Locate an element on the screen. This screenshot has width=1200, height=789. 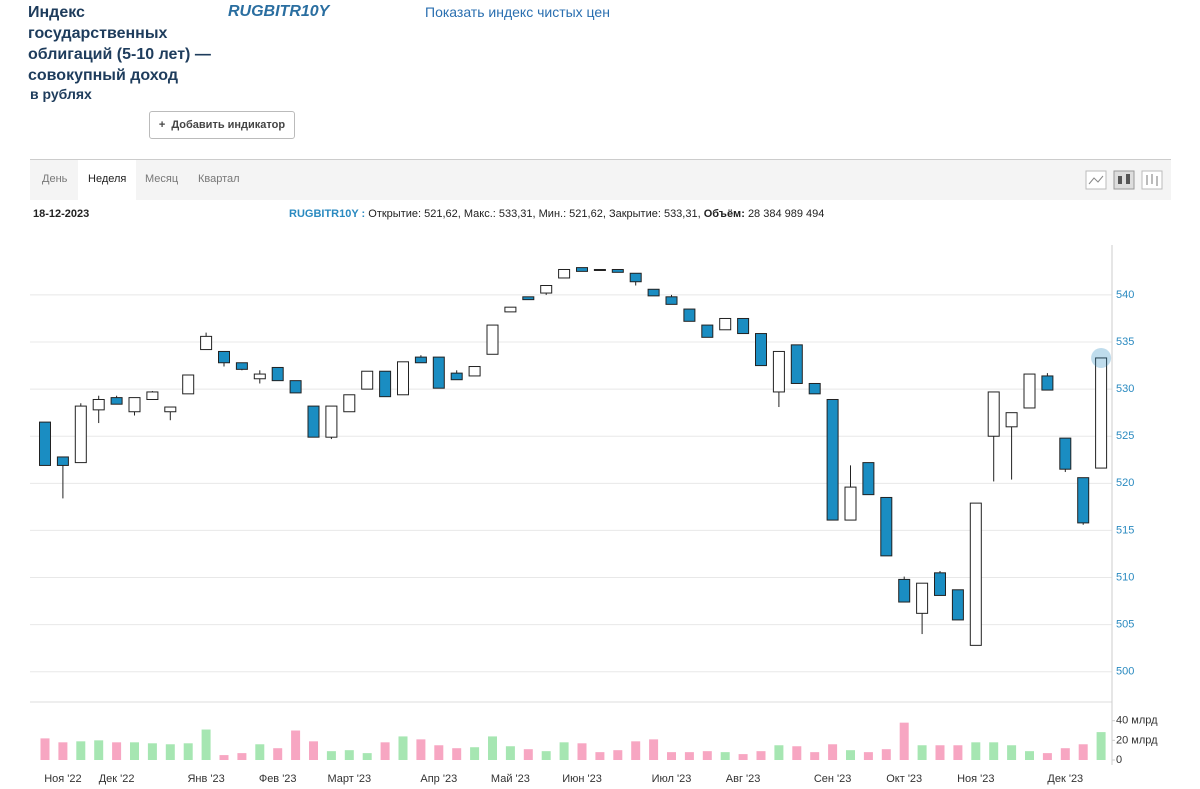
plus-icon: + is located at coordinates (162, 125).